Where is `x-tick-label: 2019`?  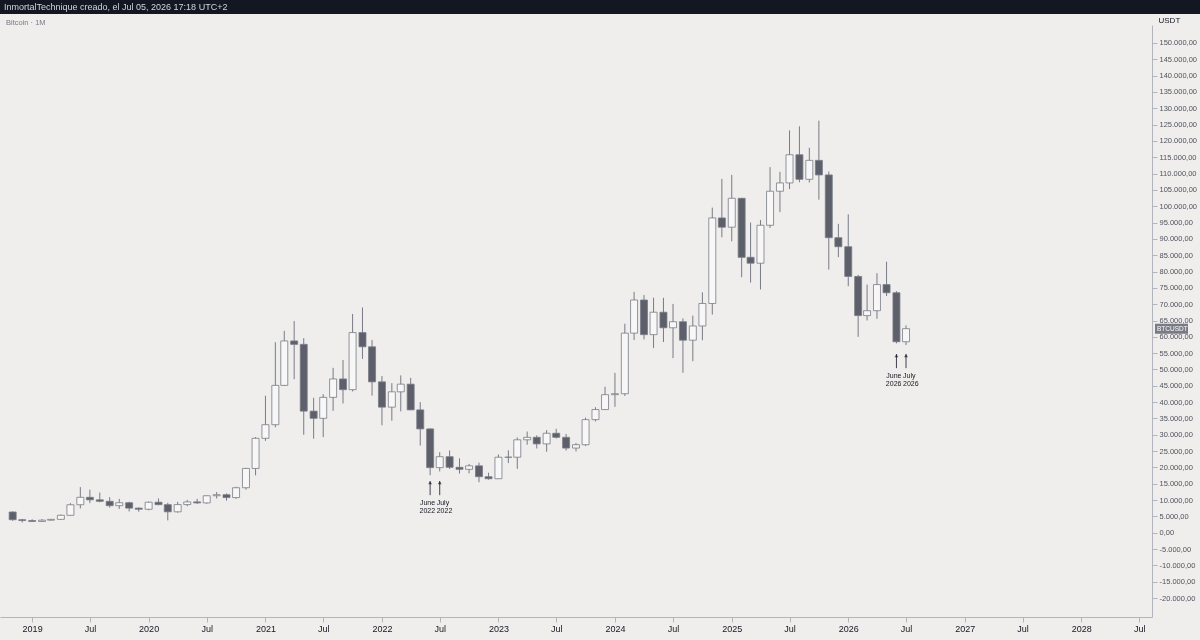 x-tick-label: 2019 is located at coordinates (32, 628).